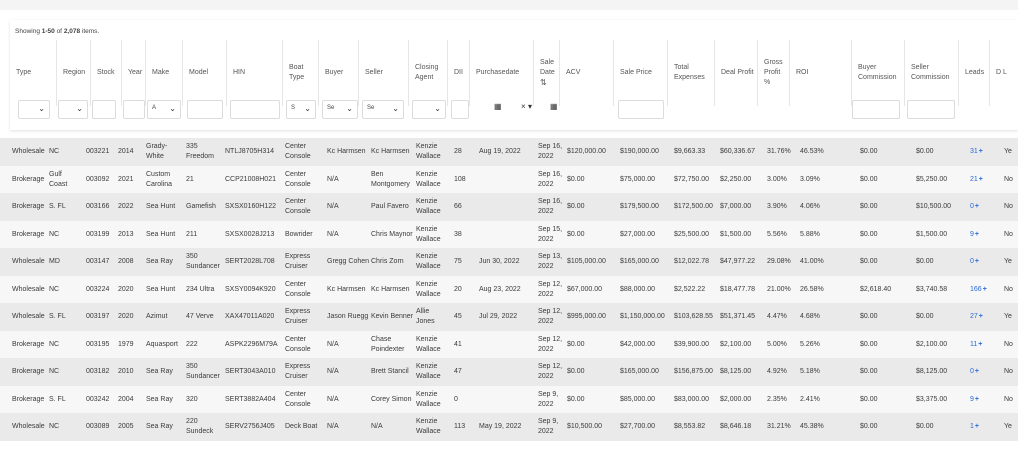  Describe the element at coordinates (546, 73) in the screenshot. I see `column-header-sale-date: Sale Date ⇅` at that location.